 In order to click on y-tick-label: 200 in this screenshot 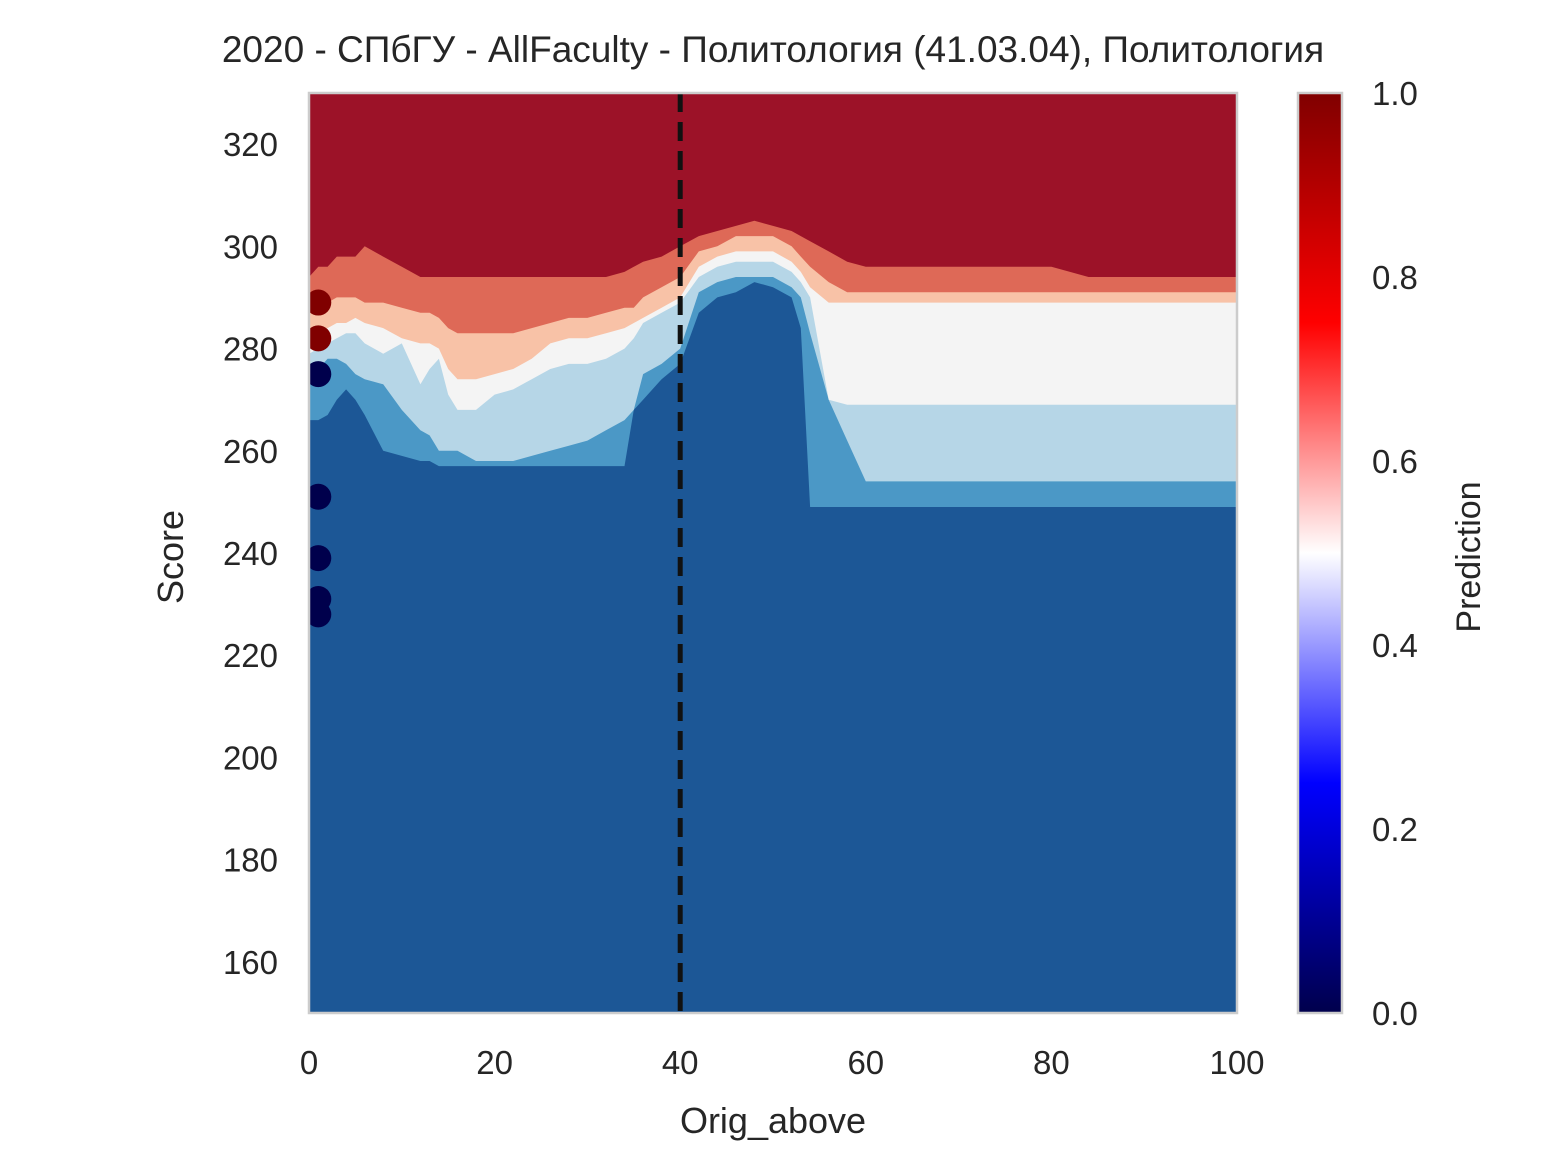, I will do `click(250, 757)`.